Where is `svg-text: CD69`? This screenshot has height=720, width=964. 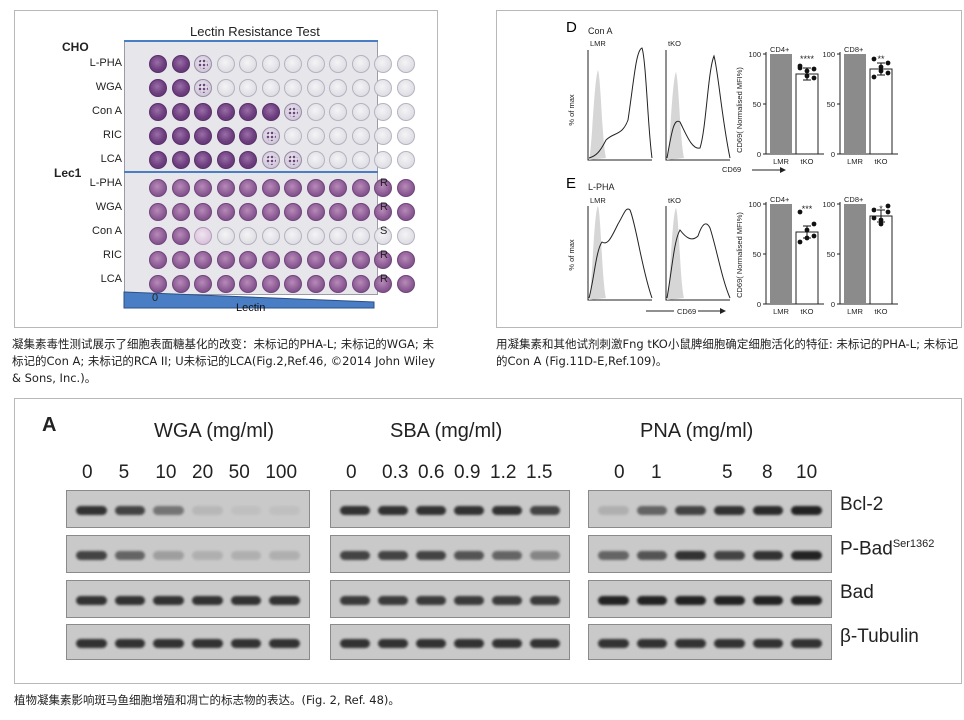 svg-text: CD69 is located at coordinates (731, 169).